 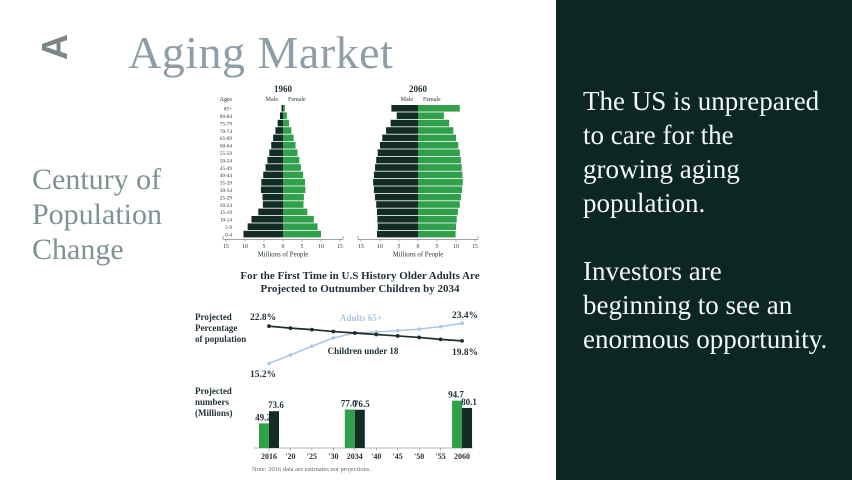 I want to click on svg-text: Adults 65+, so click(x=361, y=318).